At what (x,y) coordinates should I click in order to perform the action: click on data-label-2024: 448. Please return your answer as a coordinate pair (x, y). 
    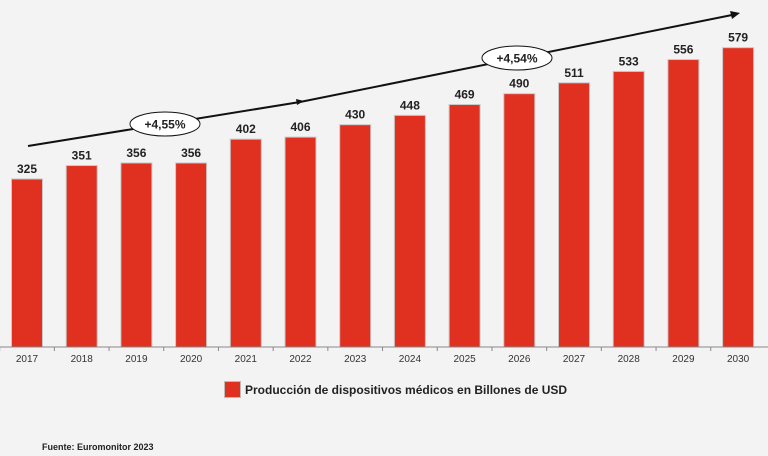
    Looking at the image, I should click on (410, 105).